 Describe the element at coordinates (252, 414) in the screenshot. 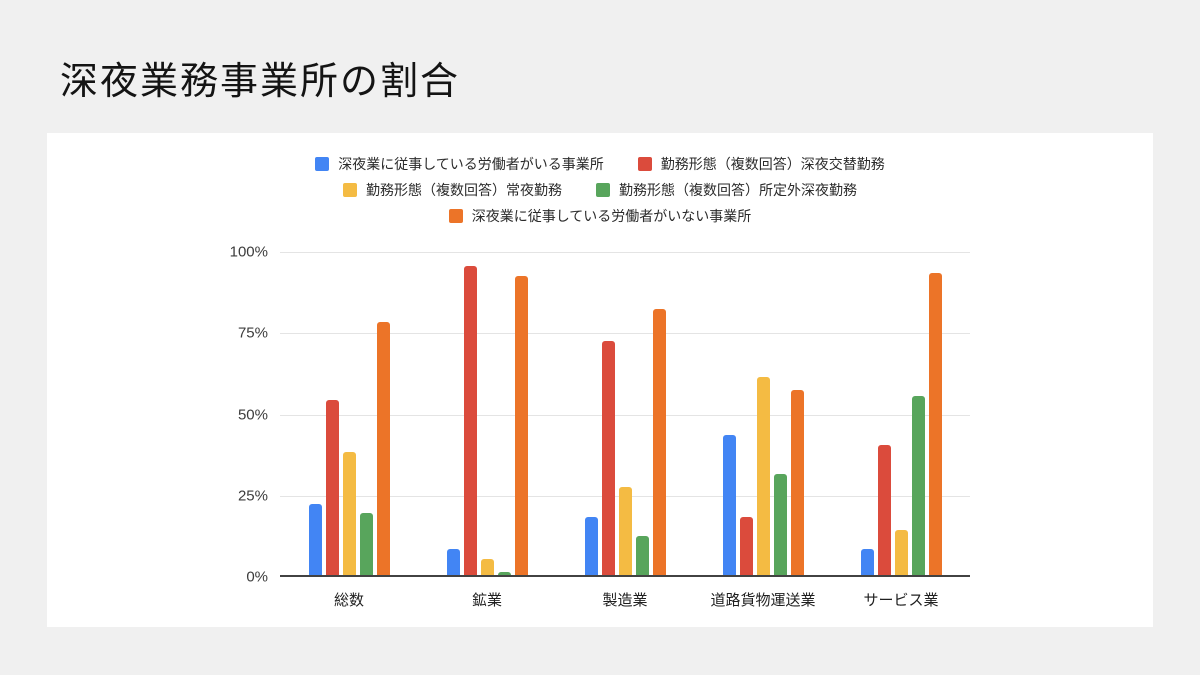

I see `y-tick-label: 50%` at that location.